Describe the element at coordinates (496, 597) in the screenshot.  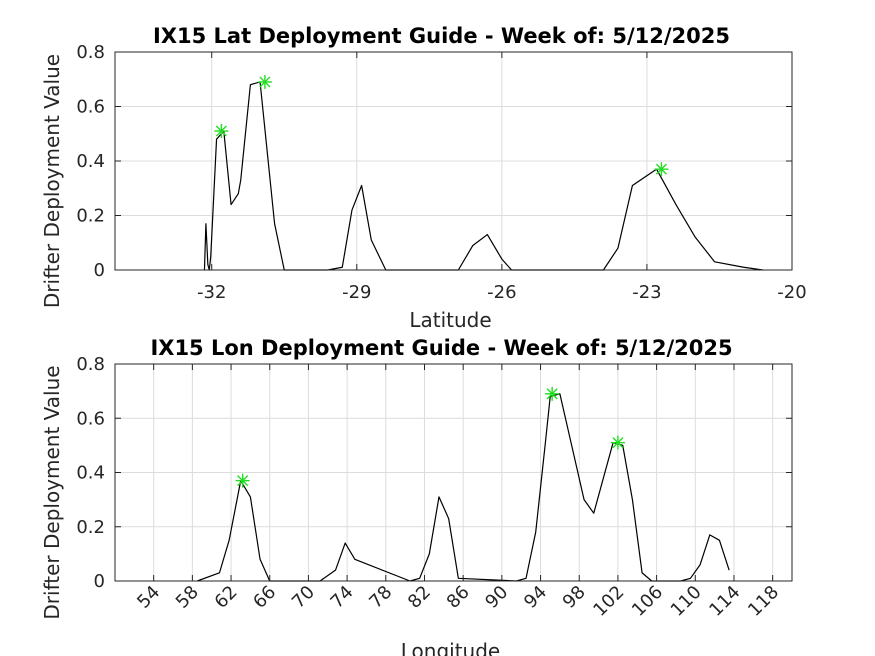
I see `x-tick-label: 90` at that location.